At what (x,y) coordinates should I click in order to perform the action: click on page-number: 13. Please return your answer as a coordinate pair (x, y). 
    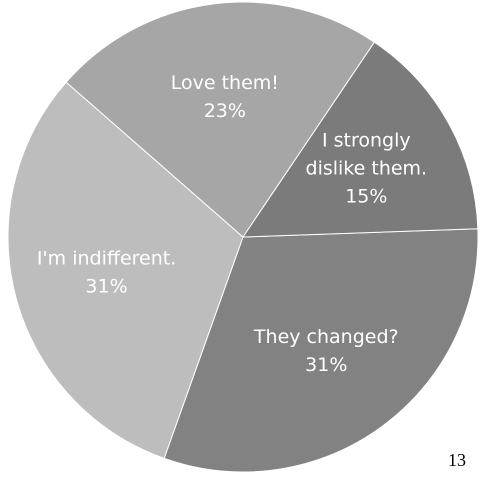
    Looking at the image, I should click on (457, 460).